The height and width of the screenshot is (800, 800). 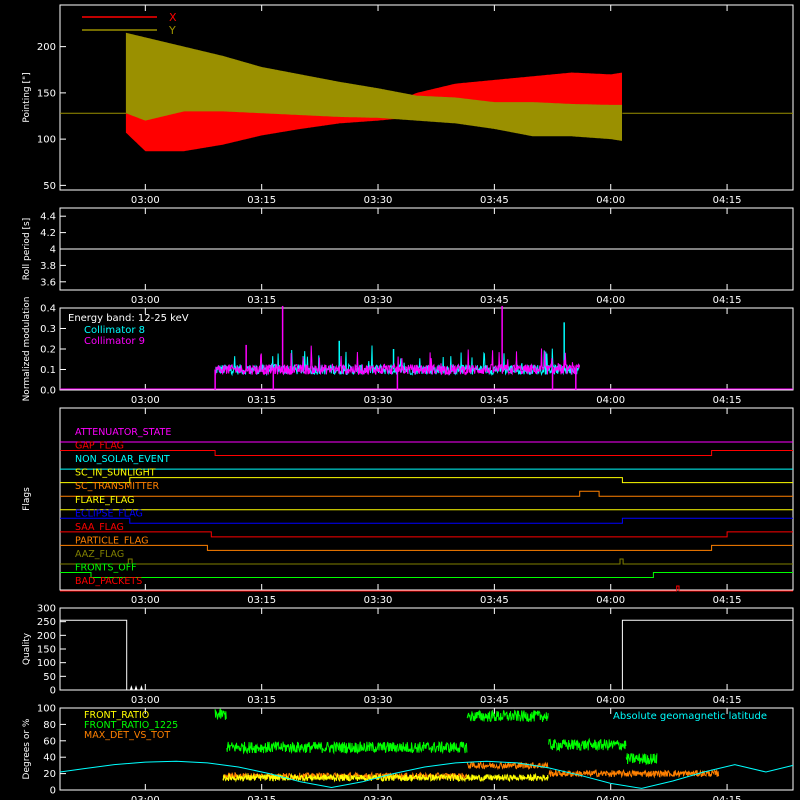 I want to click on roll-time-label: 04:00, so click(x=610, y=300).